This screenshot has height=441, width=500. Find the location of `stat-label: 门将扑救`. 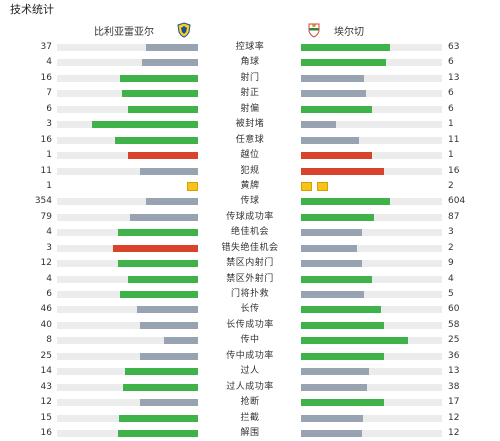

stat-label: 门将扑救 is located at coordinates (249, 294).